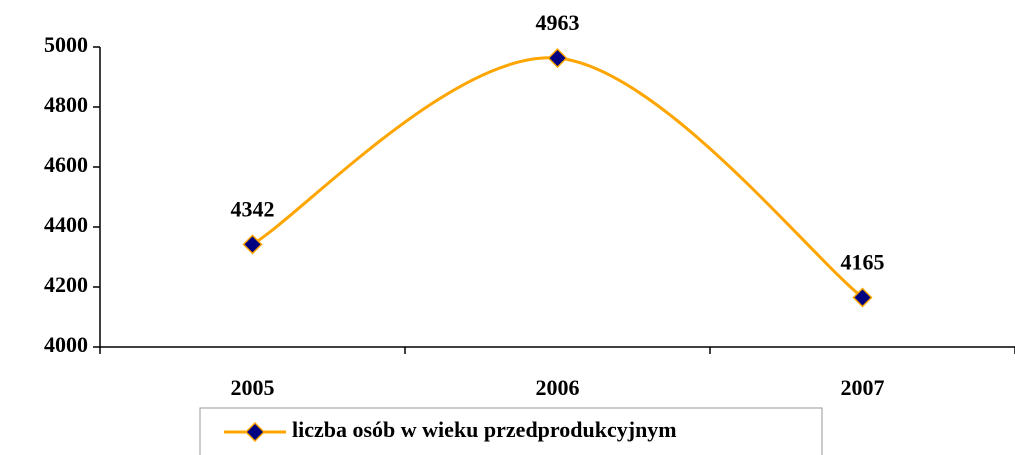 This screenshot has width=1015, height=455. I want to click on data-label: 4165, so click(863, 262).